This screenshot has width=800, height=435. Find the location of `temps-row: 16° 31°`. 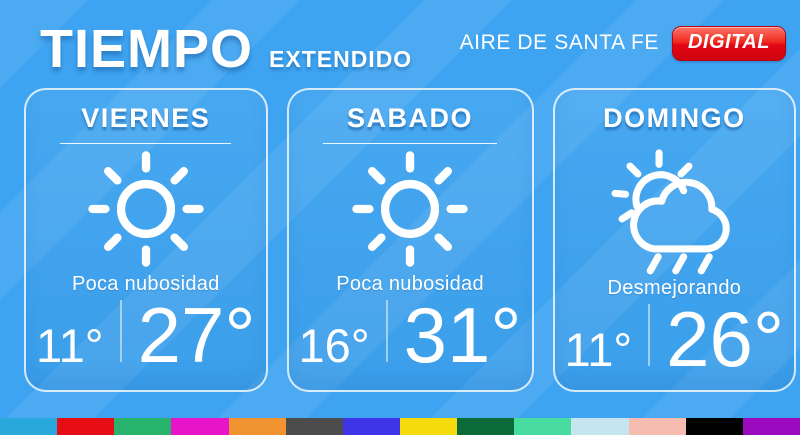

temps-row: 16° 31° is located at coordinates (410, 335).